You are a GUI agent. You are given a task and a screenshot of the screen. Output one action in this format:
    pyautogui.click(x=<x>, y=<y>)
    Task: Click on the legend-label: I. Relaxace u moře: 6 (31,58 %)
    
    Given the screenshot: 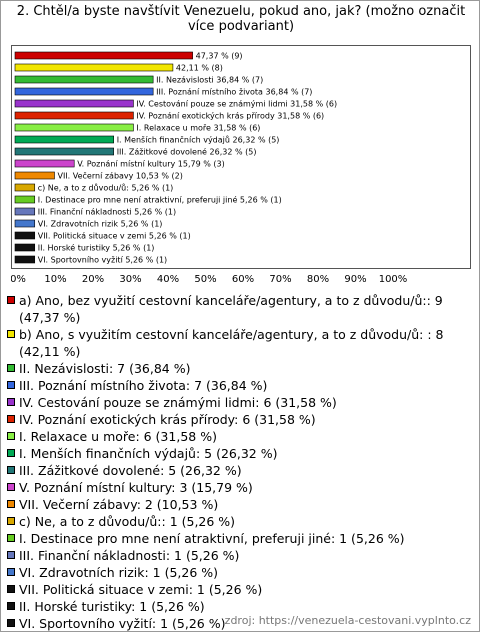 What is the action you would take?
    pyautogui.click(x=118, y=436)
    